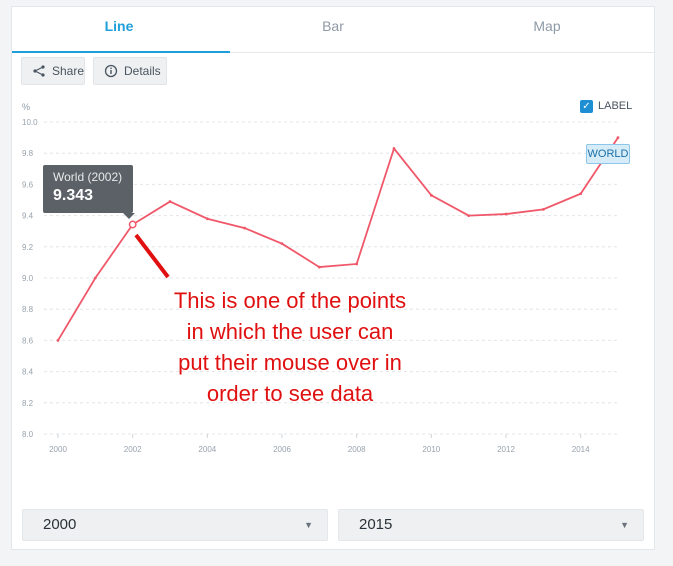  What do you see at coordinates (28, 153) in the screenshot?
I see `y-tick-label: 9.8` at bounding box center [28, 153].